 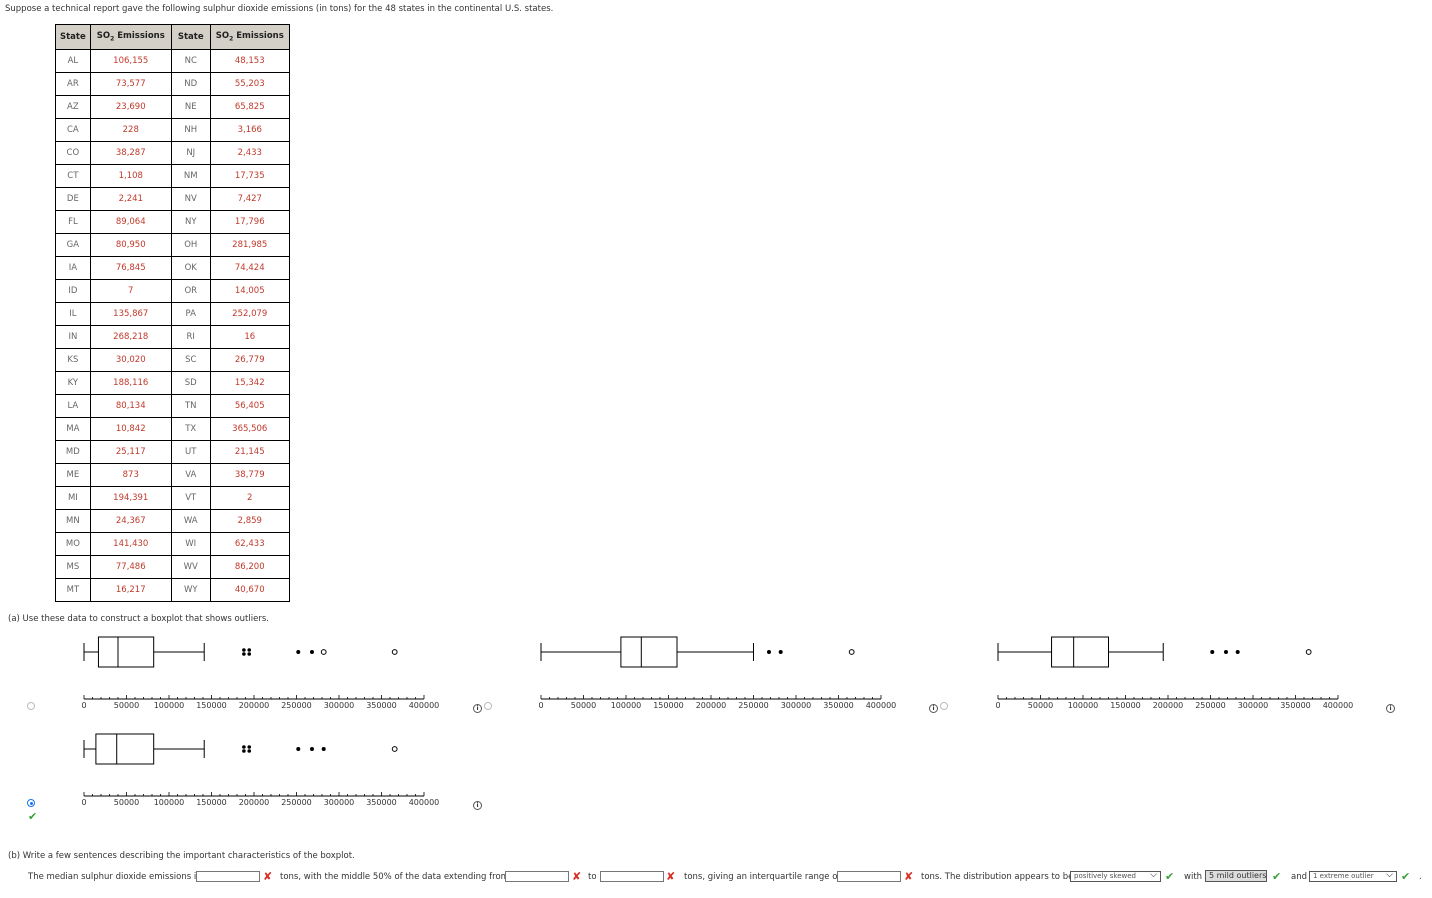 I want to click on emissions-cell: 1,108, so click(x=130, y=176).